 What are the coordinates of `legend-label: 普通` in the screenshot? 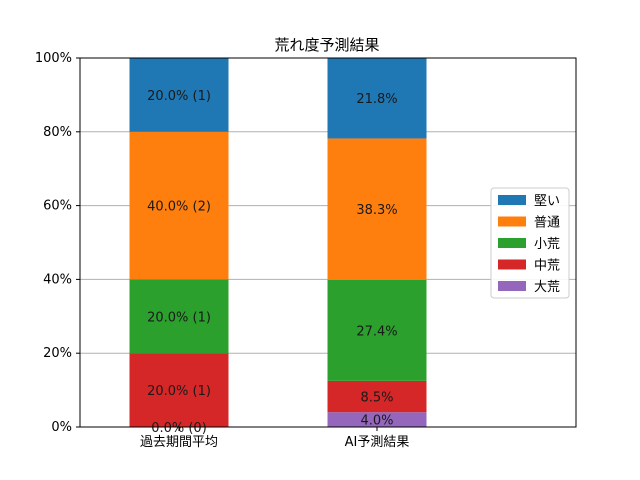 It's located at (547, 223).